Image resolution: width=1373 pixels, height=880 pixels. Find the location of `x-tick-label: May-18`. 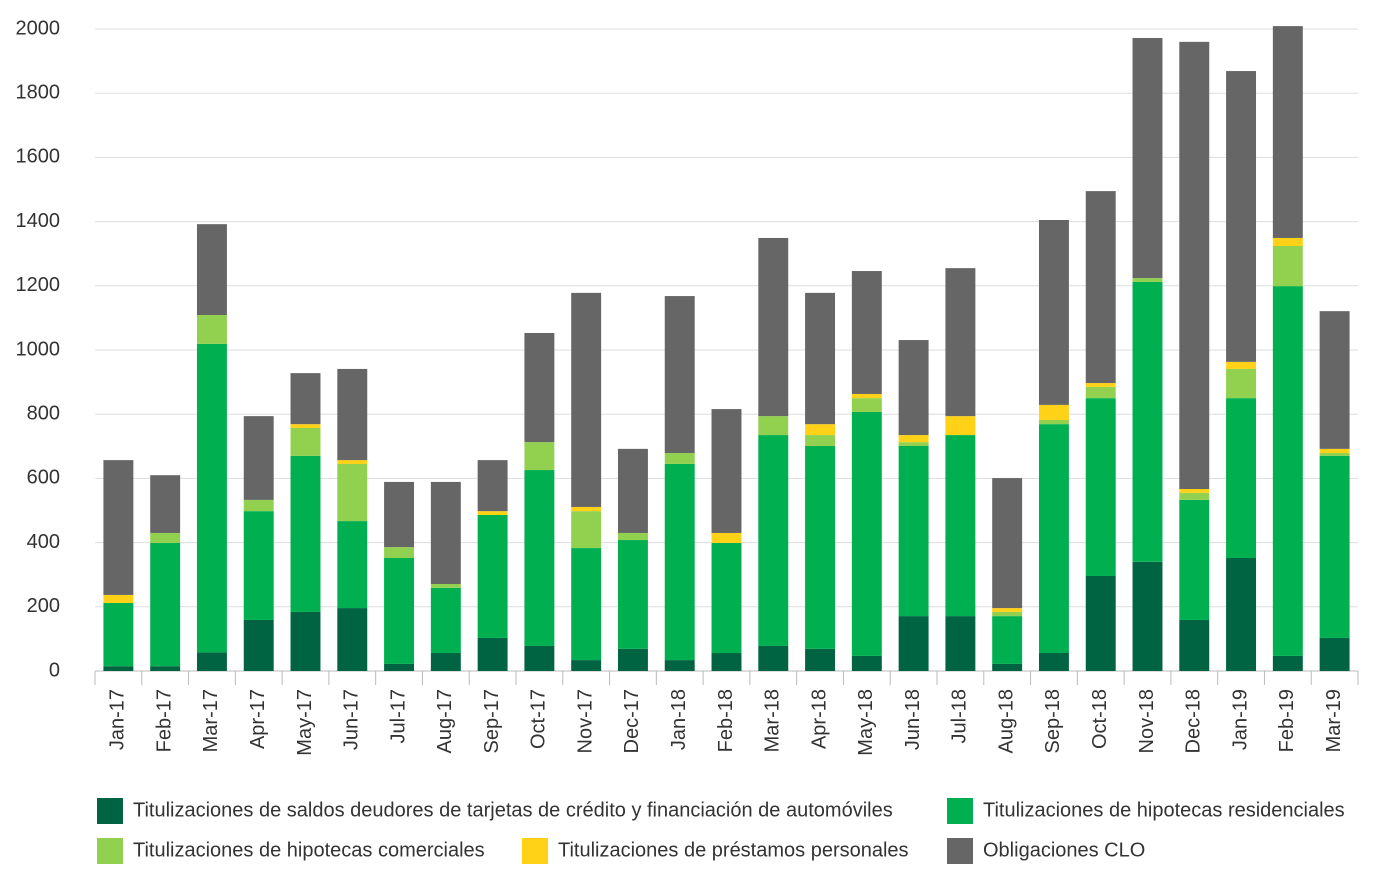

x-tick-label: May-18 is located at coordinates (866, 722).